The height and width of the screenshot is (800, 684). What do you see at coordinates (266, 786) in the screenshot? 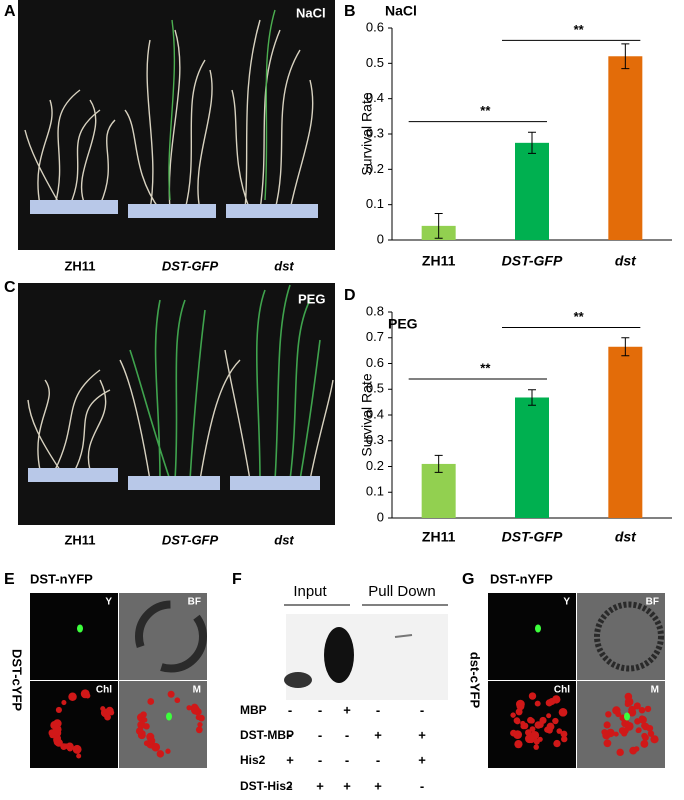
I see `row-label: DST-His2` at bounding box center [266, 786].